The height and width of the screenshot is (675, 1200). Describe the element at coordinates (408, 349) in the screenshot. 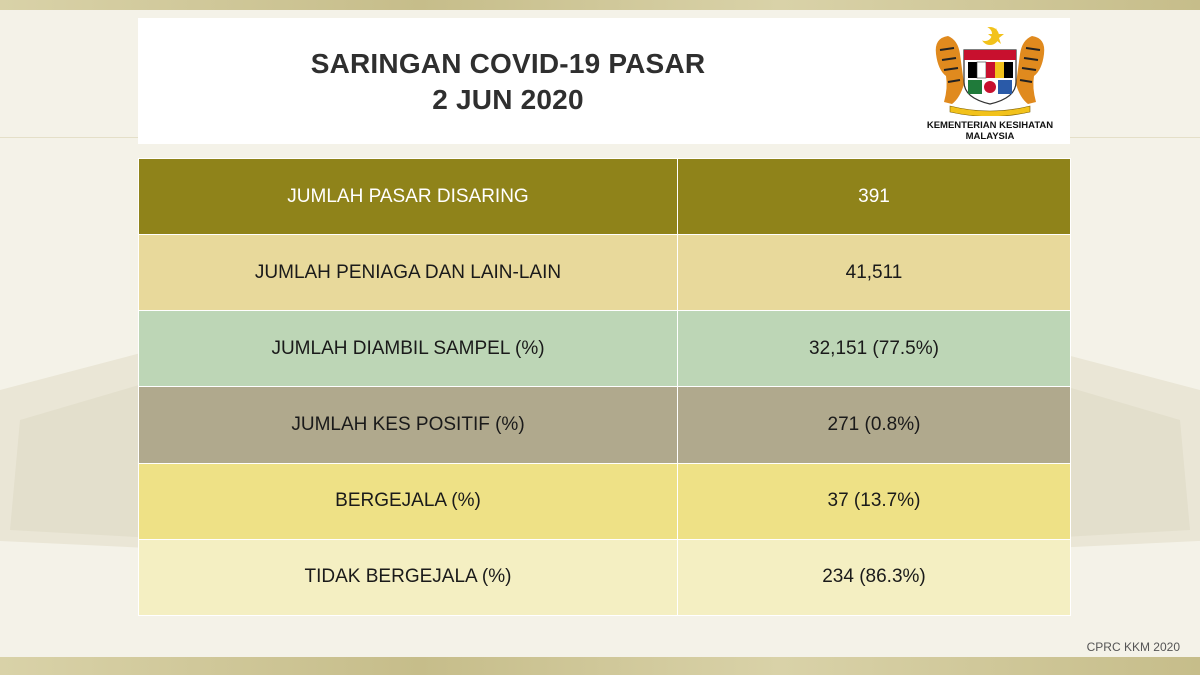

I see `row-label: JUMLAH DIAMBIL SAMPEL (%)` at that location.